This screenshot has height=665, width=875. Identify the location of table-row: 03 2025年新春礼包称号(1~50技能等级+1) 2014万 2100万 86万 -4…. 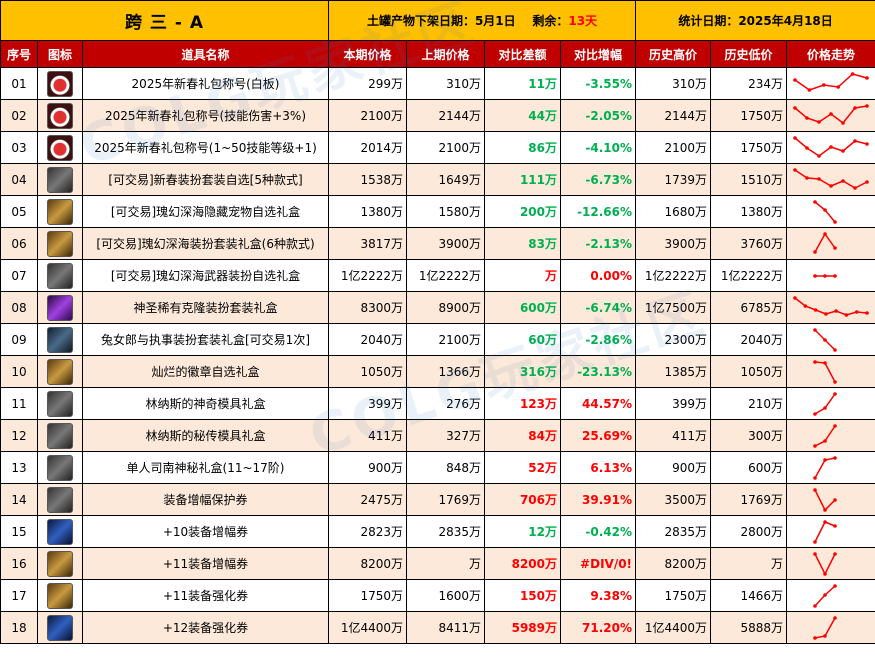
(437, 147).